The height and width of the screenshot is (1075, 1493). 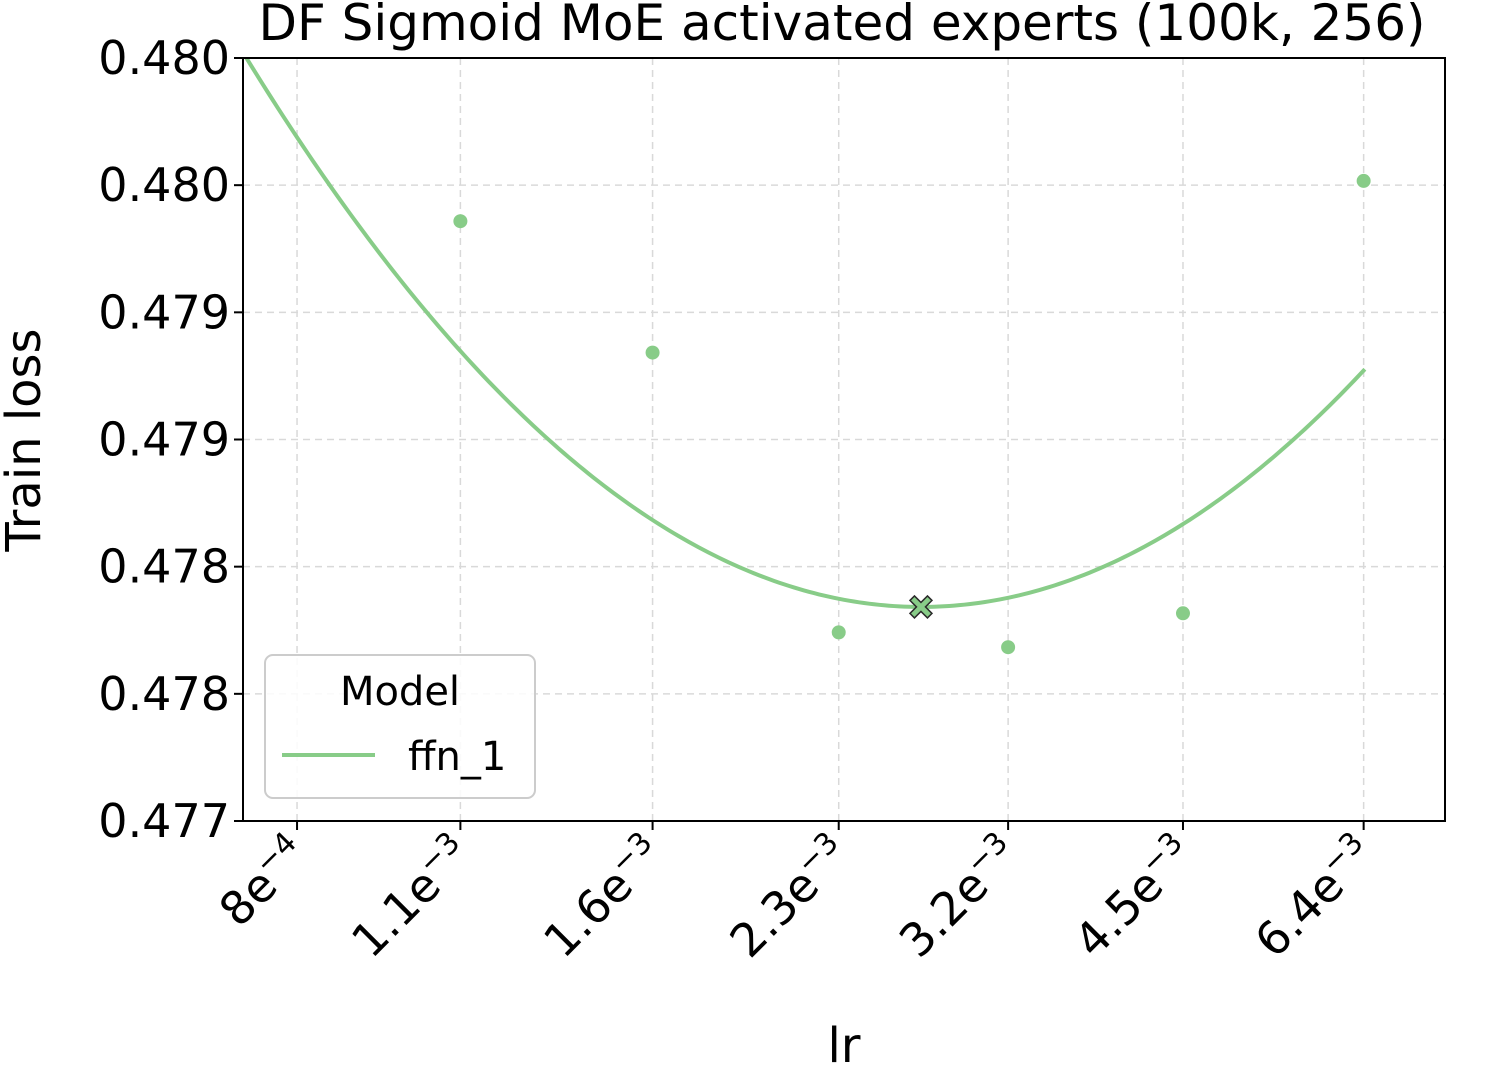 I want to click on legend-box, so click(x=400, y=726).